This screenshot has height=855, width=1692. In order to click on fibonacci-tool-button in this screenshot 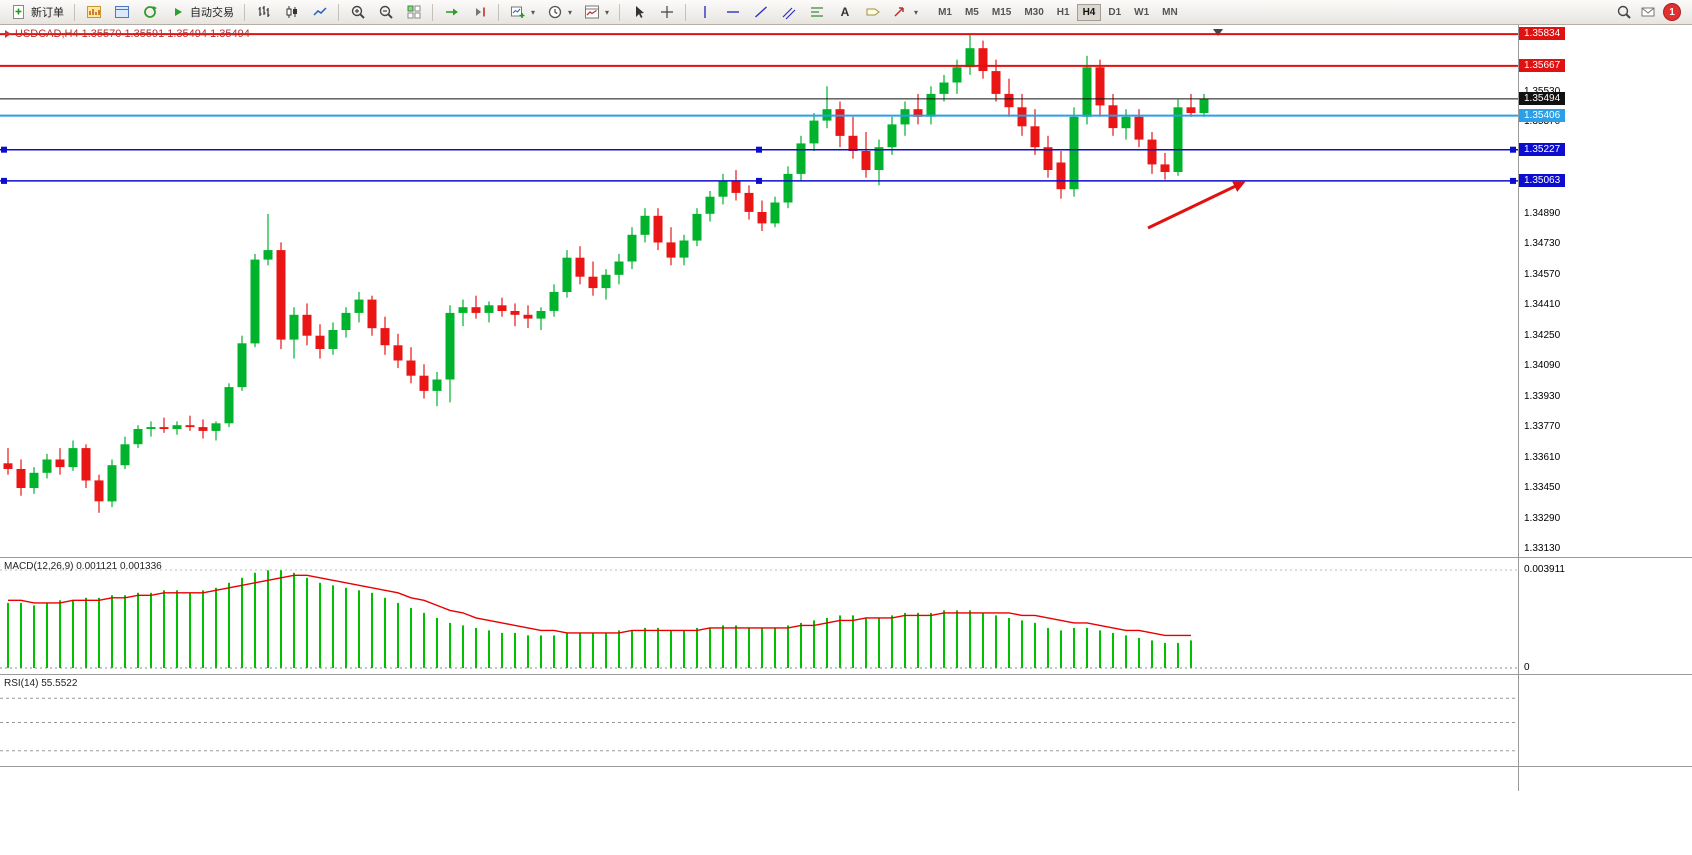, I will do `click(816, 12)`.